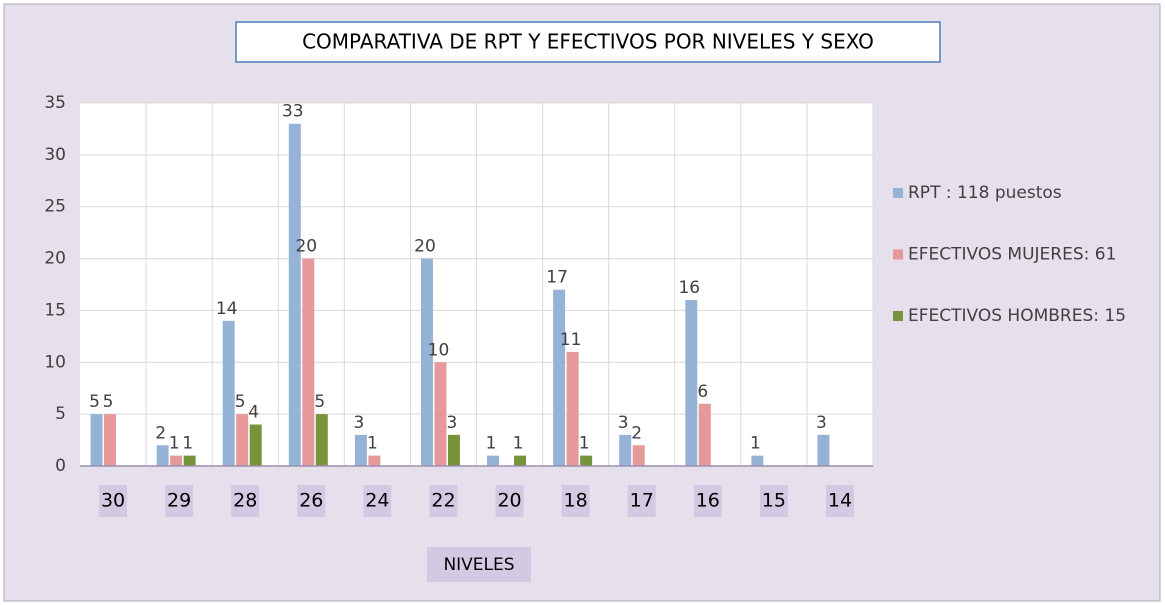  I want to click on title-box, so click(588, 42).